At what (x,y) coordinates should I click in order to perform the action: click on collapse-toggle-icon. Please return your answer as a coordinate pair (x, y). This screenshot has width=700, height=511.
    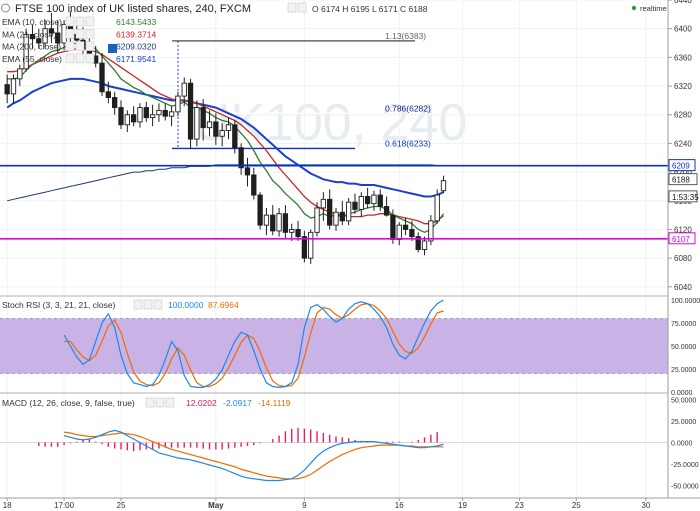
    Looking at the image, I should click on (5, 8).